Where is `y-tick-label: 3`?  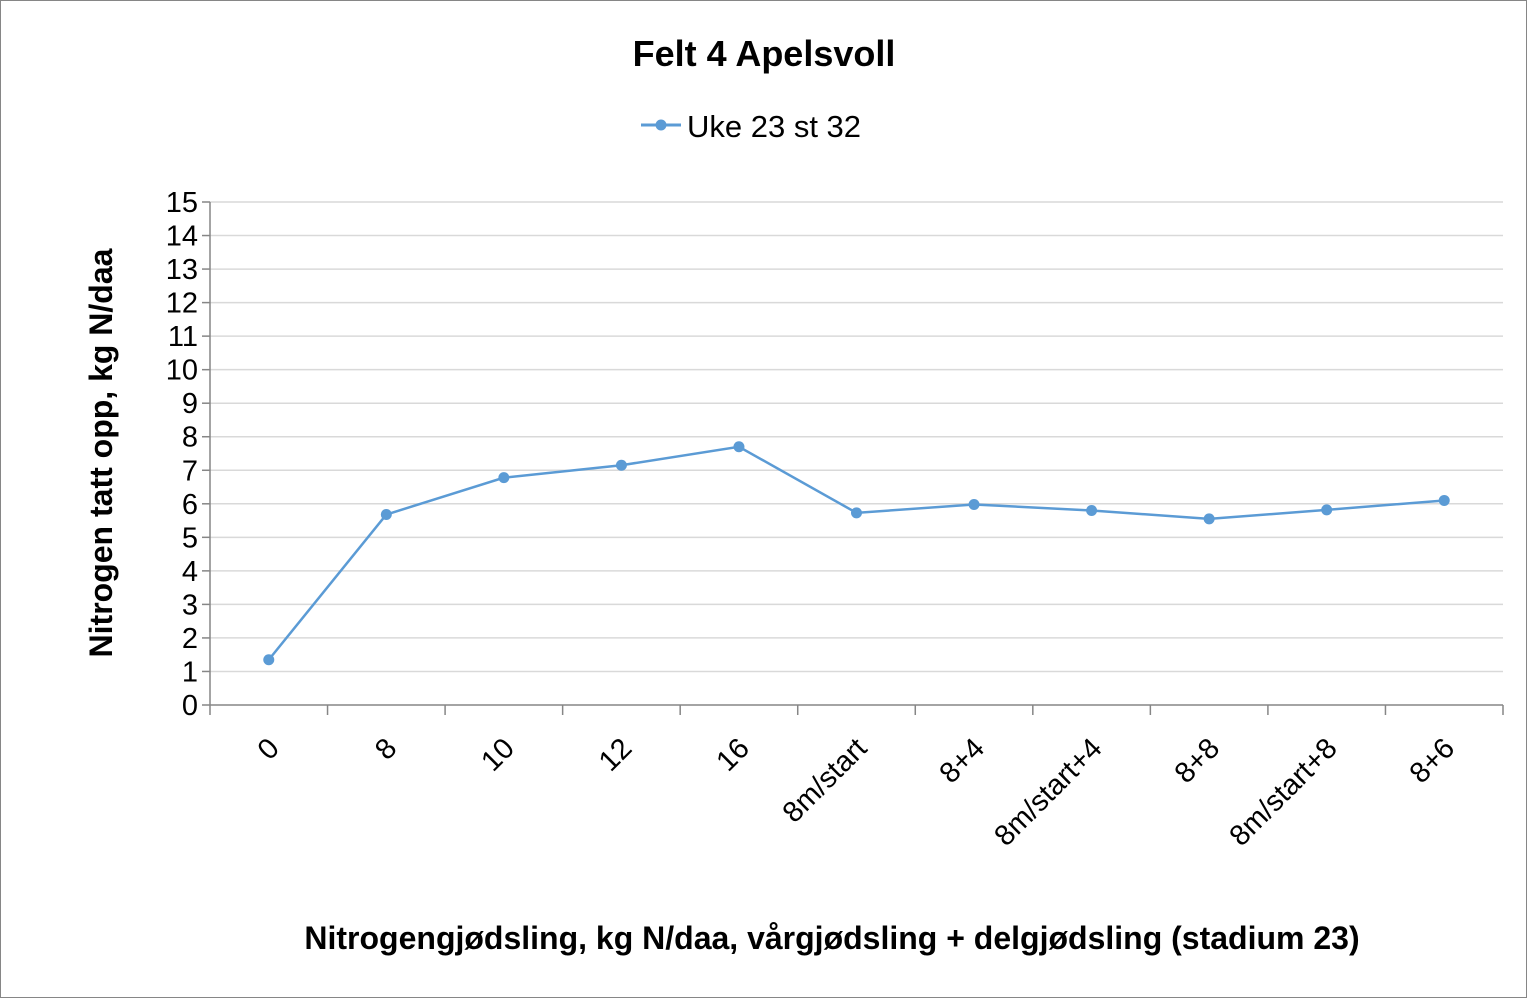
y-tick-label: 3 is located at coordinates (190, 605).